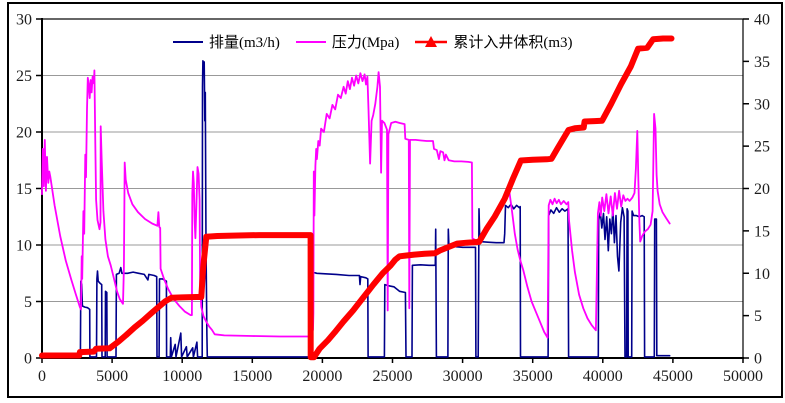  Describe the element at coordinates (743, 376) in the screenshot. I see `x-tick-label: 50000` at that location.